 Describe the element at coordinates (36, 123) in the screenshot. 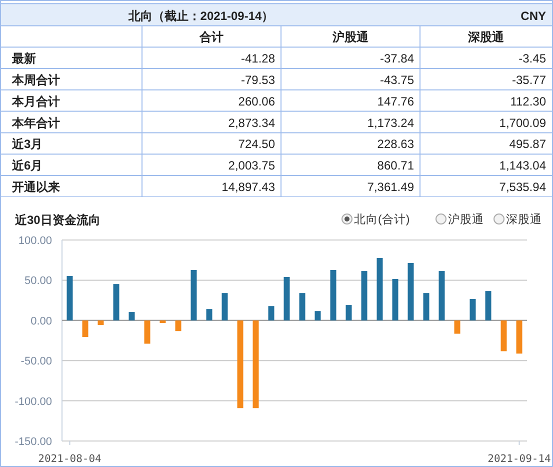

I see `category-label: 本年合计` at that location.